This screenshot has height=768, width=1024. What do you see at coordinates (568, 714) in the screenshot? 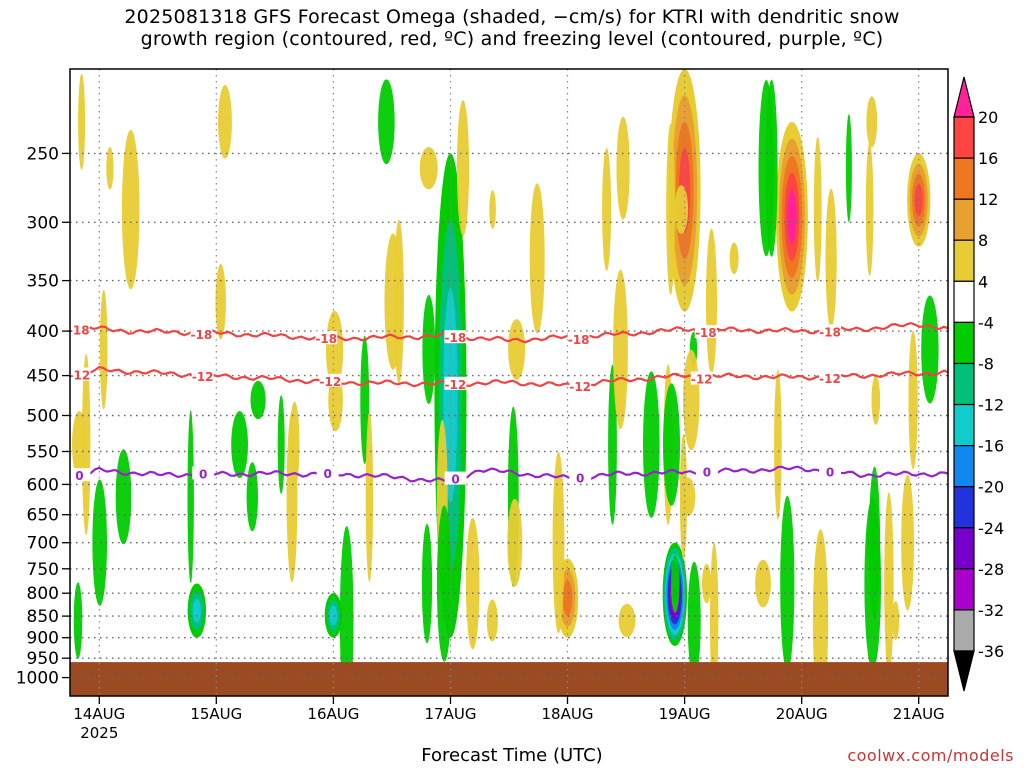
I see `x-tick-label: 18AUG` at bounding box center [568, 714].